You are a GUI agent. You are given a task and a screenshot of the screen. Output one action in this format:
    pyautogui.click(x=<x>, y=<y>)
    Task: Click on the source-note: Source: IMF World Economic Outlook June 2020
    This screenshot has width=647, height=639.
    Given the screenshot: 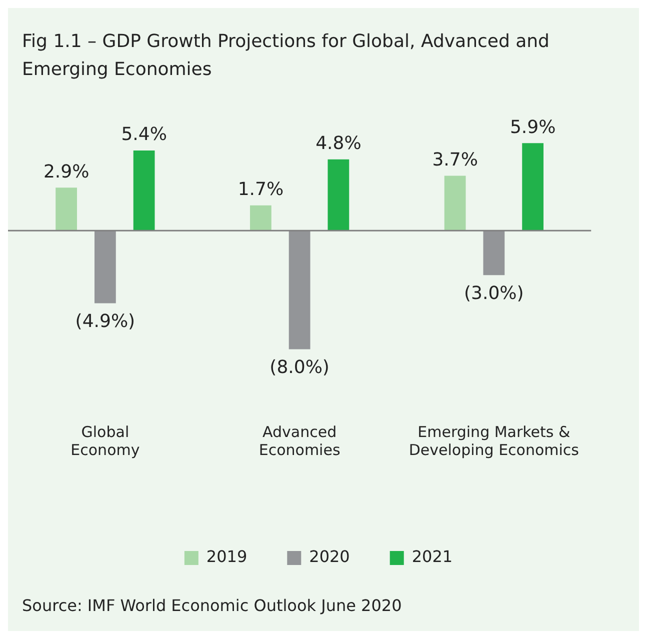 What is the action you would take?
    pyautogui.click(x=212, y=605)
    